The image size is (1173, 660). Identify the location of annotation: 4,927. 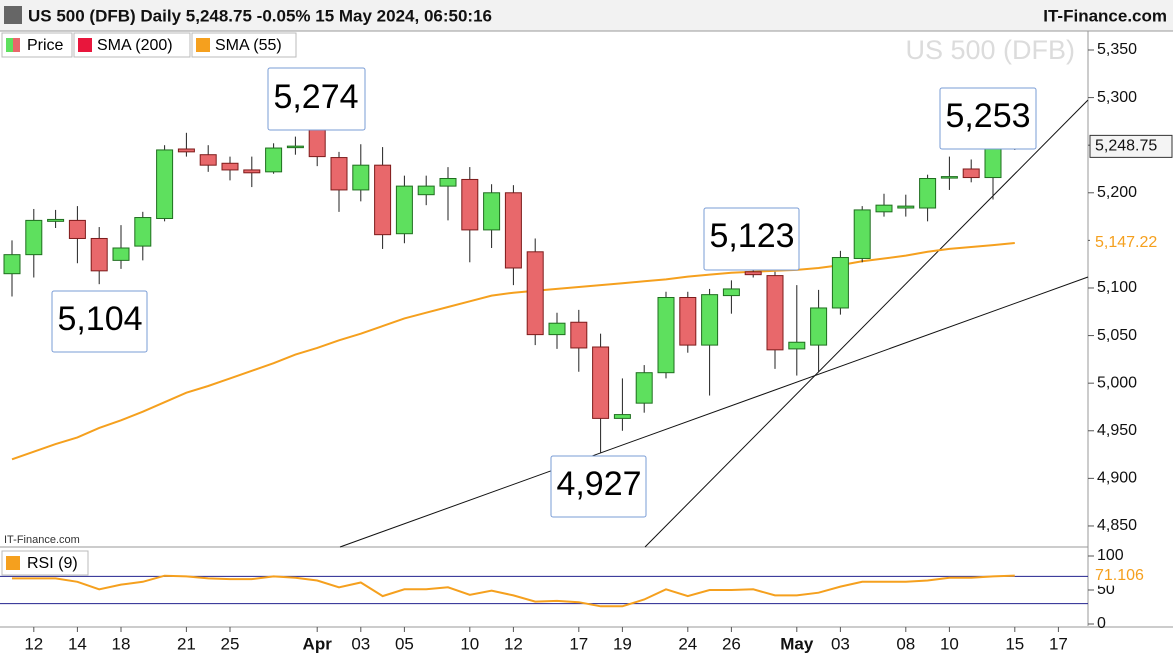
(598, 484).